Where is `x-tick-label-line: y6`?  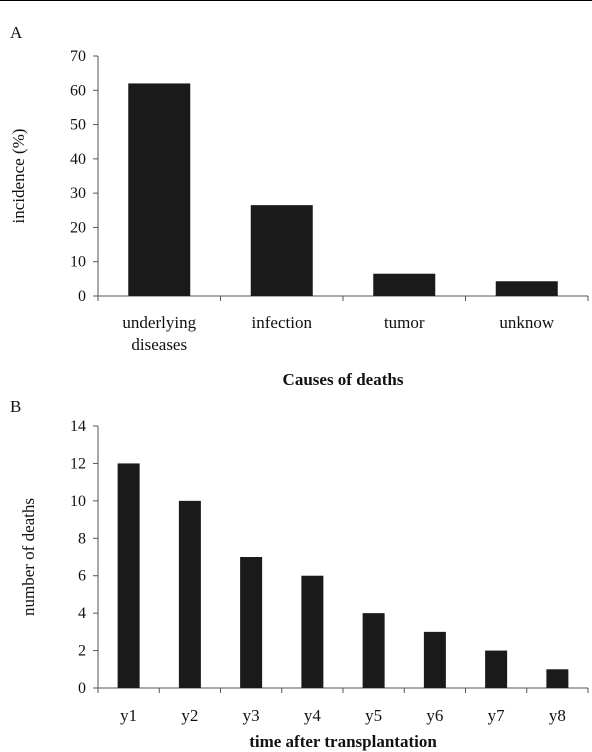 x-tick-label-line: y6 is located at coordinates (434, 715).